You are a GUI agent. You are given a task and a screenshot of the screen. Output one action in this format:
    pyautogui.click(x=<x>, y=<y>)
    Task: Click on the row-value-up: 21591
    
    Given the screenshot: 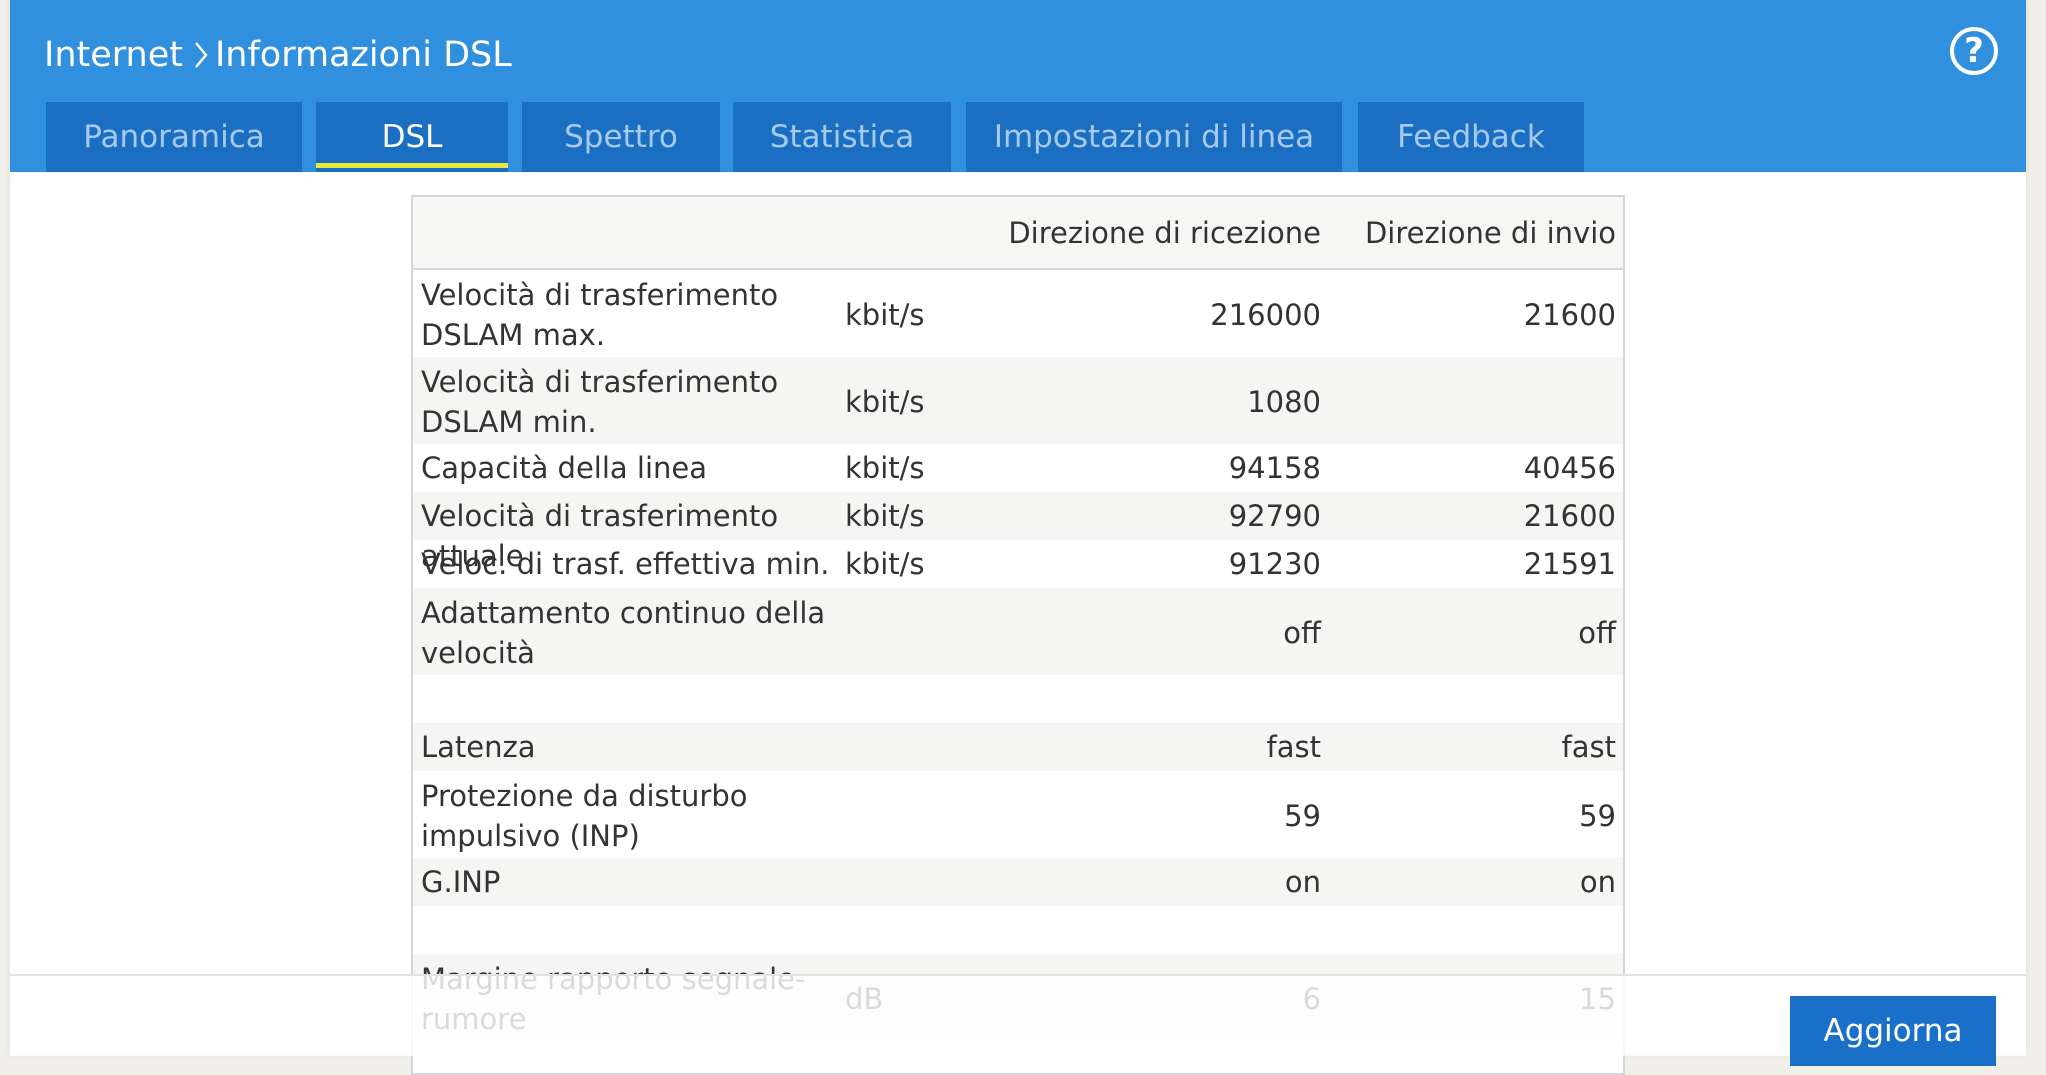 What is the action you would take?
    pyautogui.click(x=1569, y=564)
    